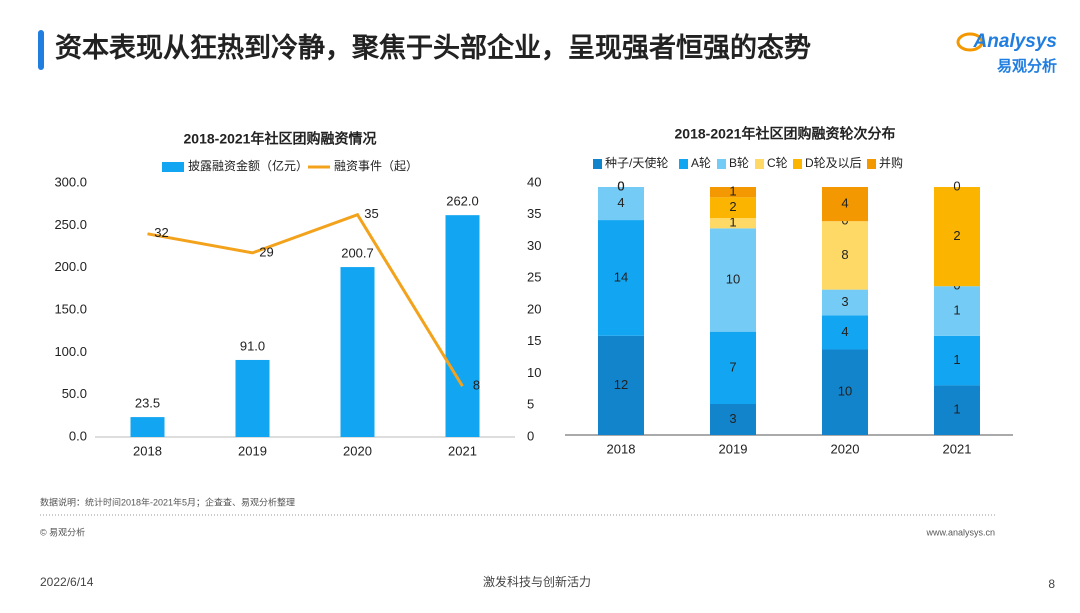  Describe the element at coordinates (534, 181) in the screenshot. I see `y2-tick-label: 40` at that location.